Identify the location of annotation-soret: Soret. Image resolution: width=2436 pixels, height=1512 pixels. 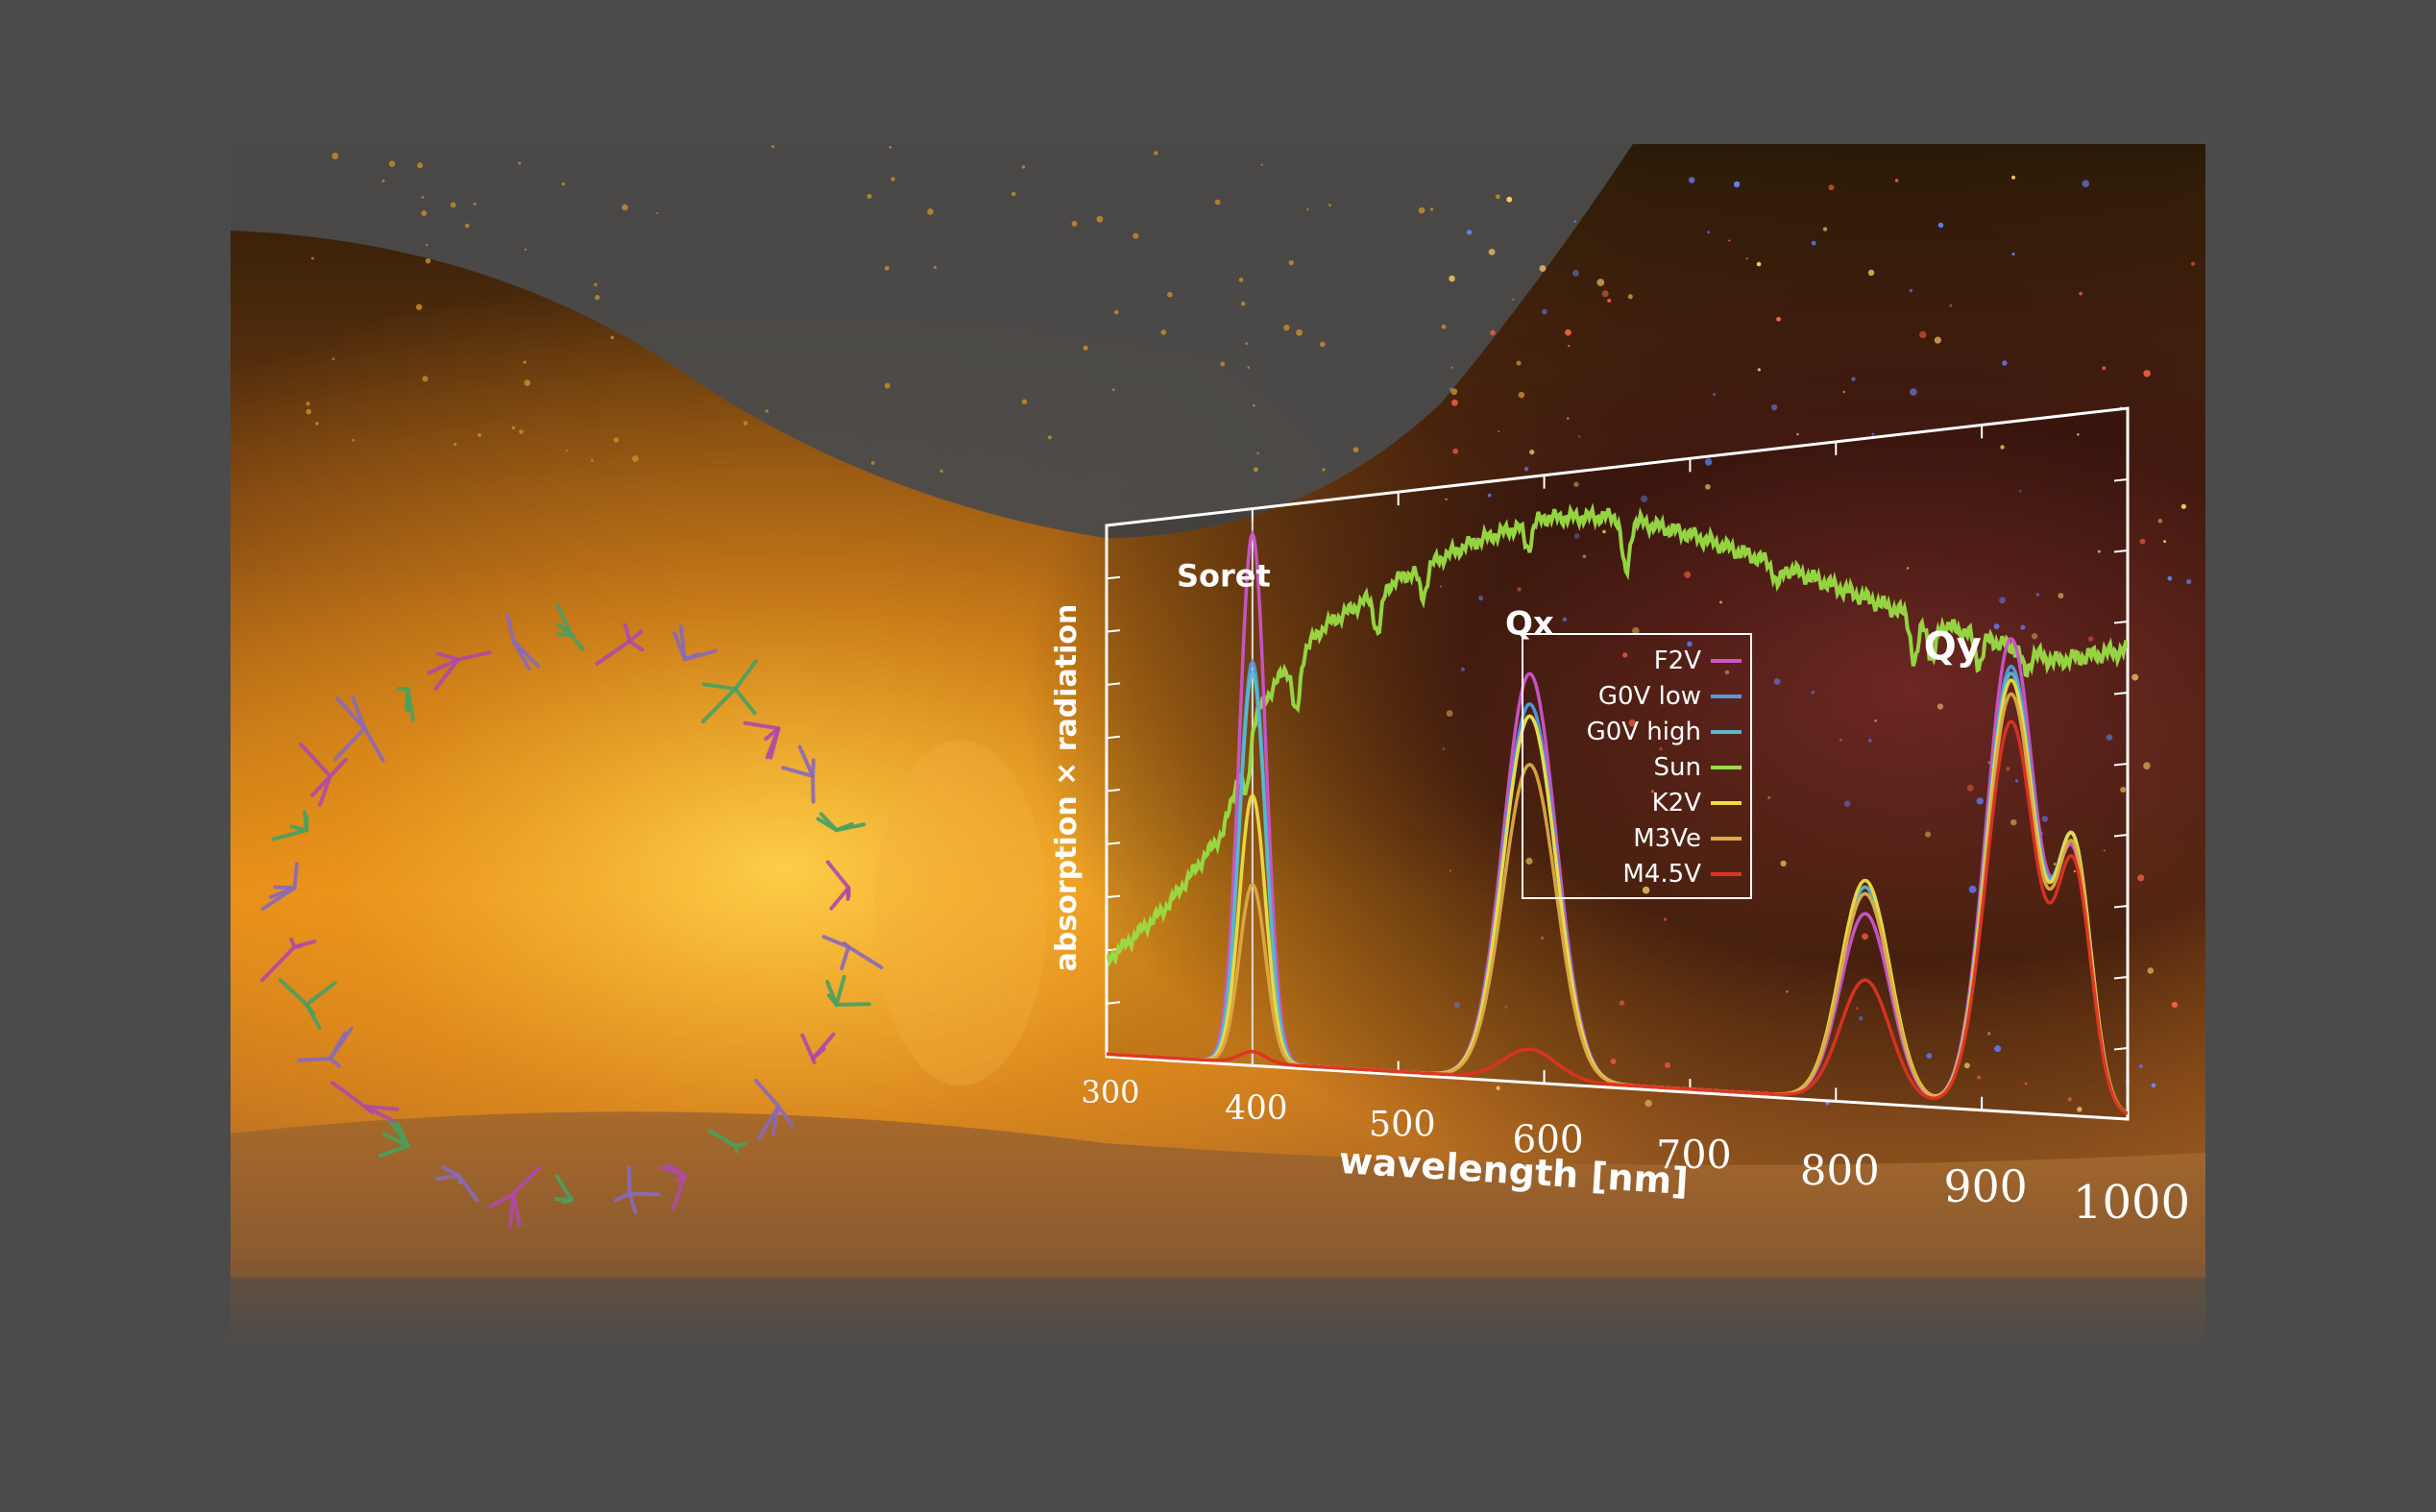
(1224, 576).